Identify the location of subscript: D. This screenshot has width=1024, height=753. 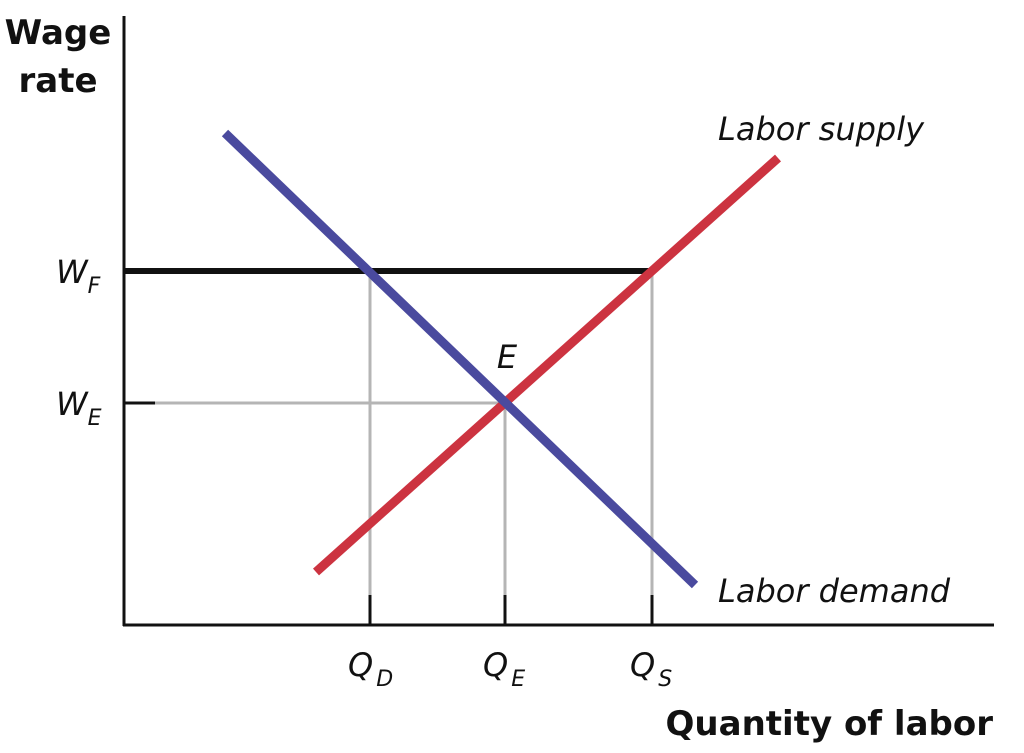
(384, 679).